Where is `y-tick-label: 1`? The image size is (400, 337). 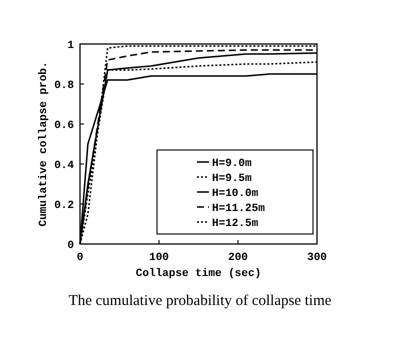 y-tick-label: 1 is located at coordinates (70, 46).